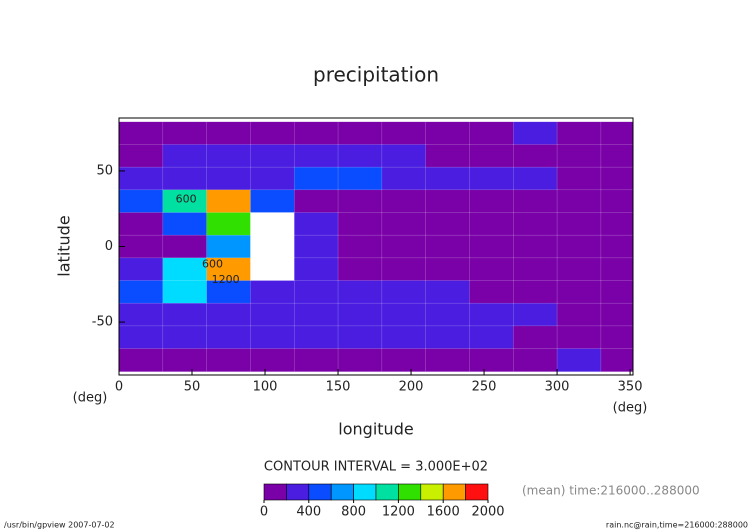 The height and width of the screenshot is (532, 752). Describe the element at coordinates (630, 387) in the screenshot. I see `x-tick-label: 350` at that location.